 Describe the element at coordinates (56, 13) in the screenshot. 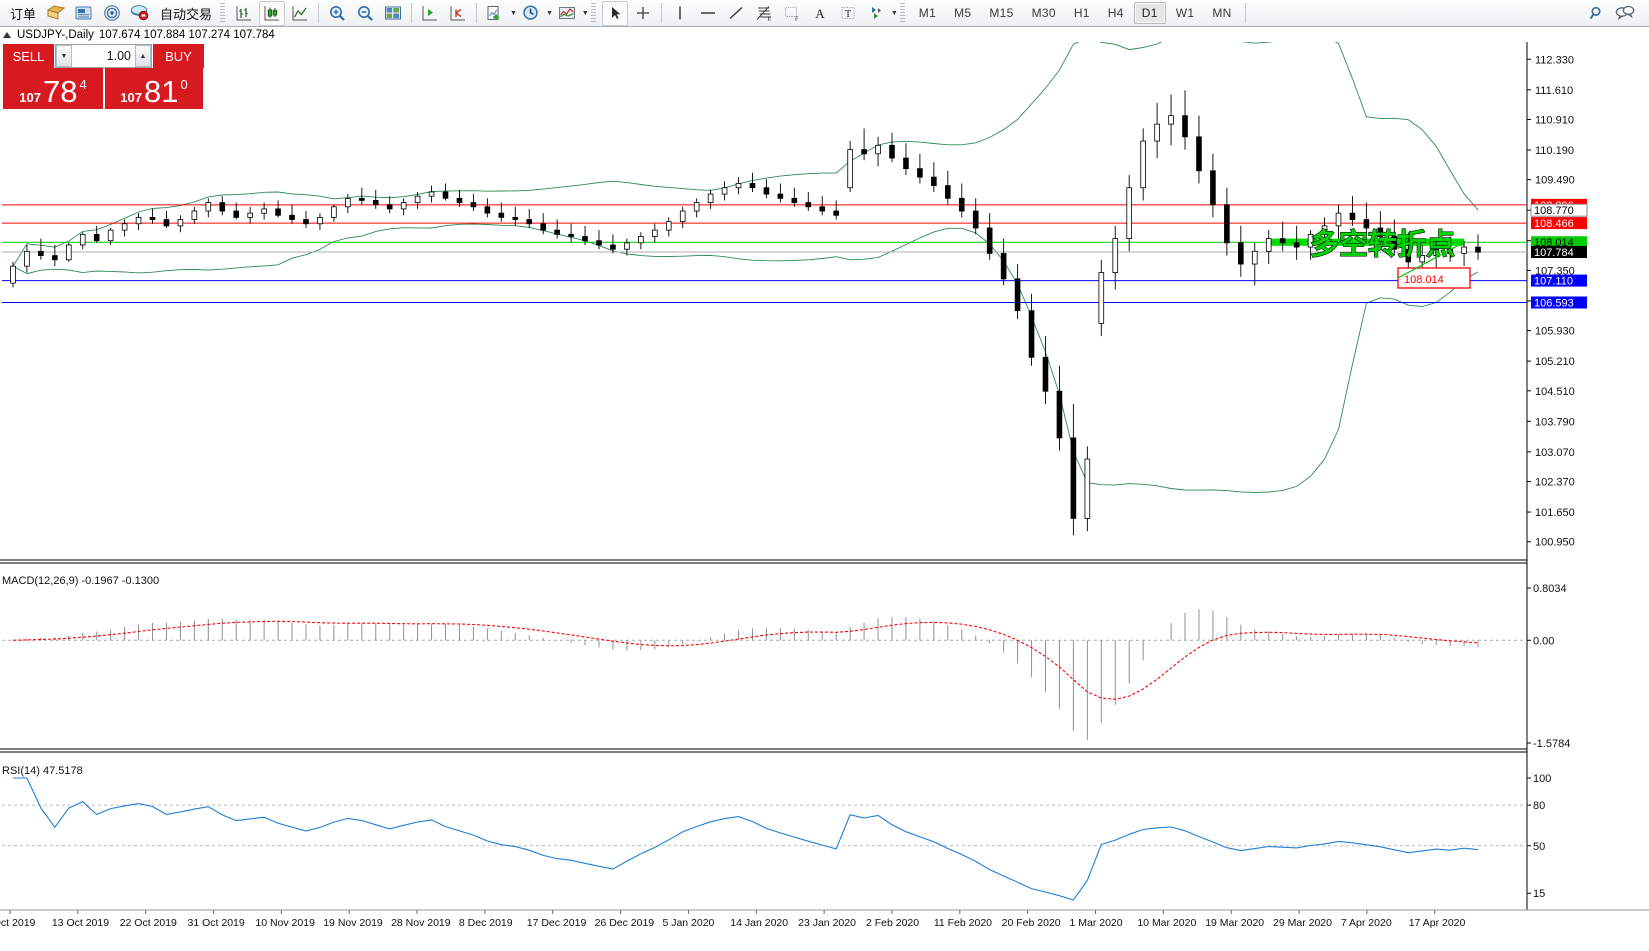

I see `folder-icon` at that location.